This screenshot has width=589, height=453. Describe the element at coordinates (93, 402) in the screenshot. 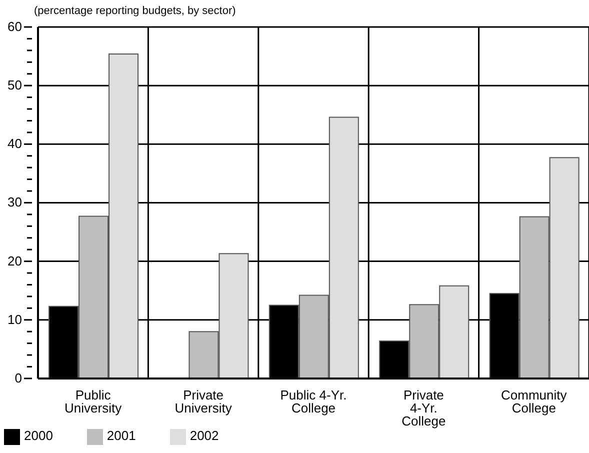

I see `x-tick-label: Public University` at that location.